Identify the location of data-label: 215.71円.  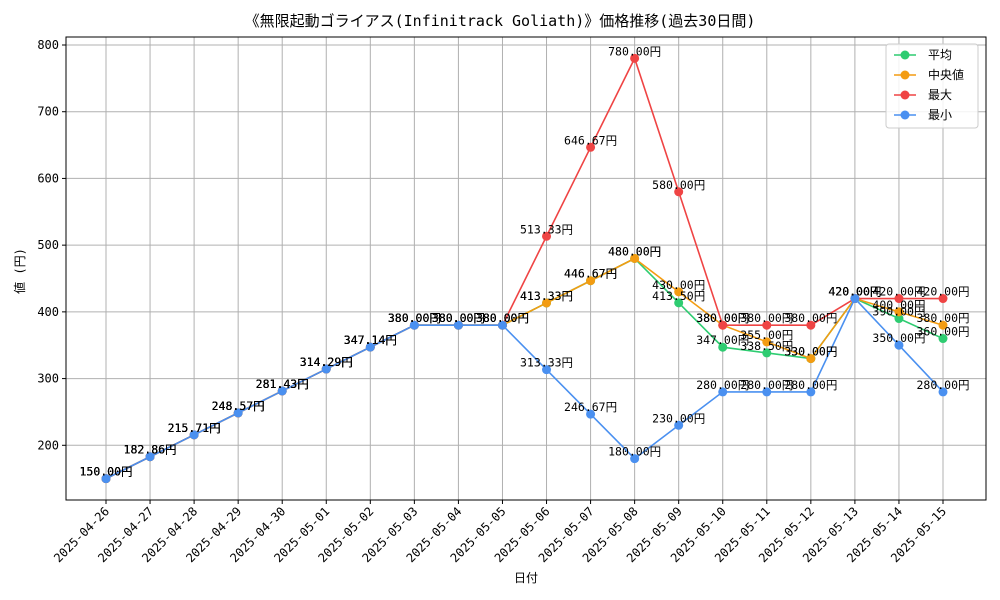
(194, 428).